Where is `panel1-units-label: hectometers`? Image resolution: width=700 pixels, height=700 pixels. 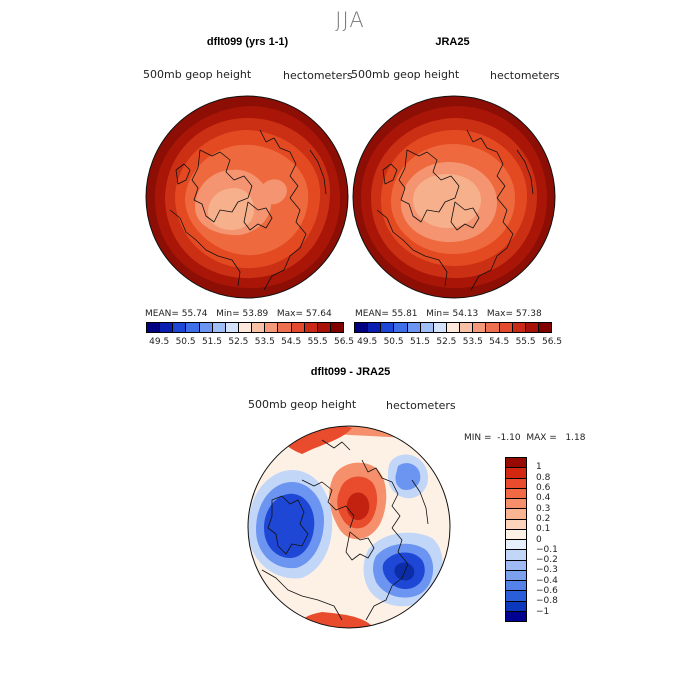
panel1-units-label: hectometers is located at coordinates (318, 75).